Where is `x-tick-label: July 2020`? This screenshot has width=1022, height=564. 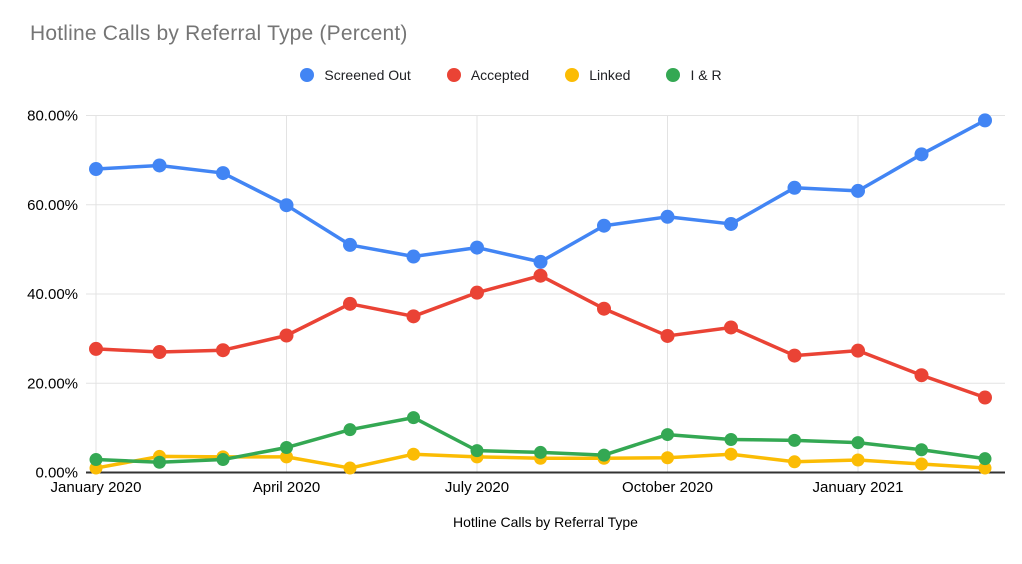 x-tick-label: July 2020 is located at coordinates (477, 487).